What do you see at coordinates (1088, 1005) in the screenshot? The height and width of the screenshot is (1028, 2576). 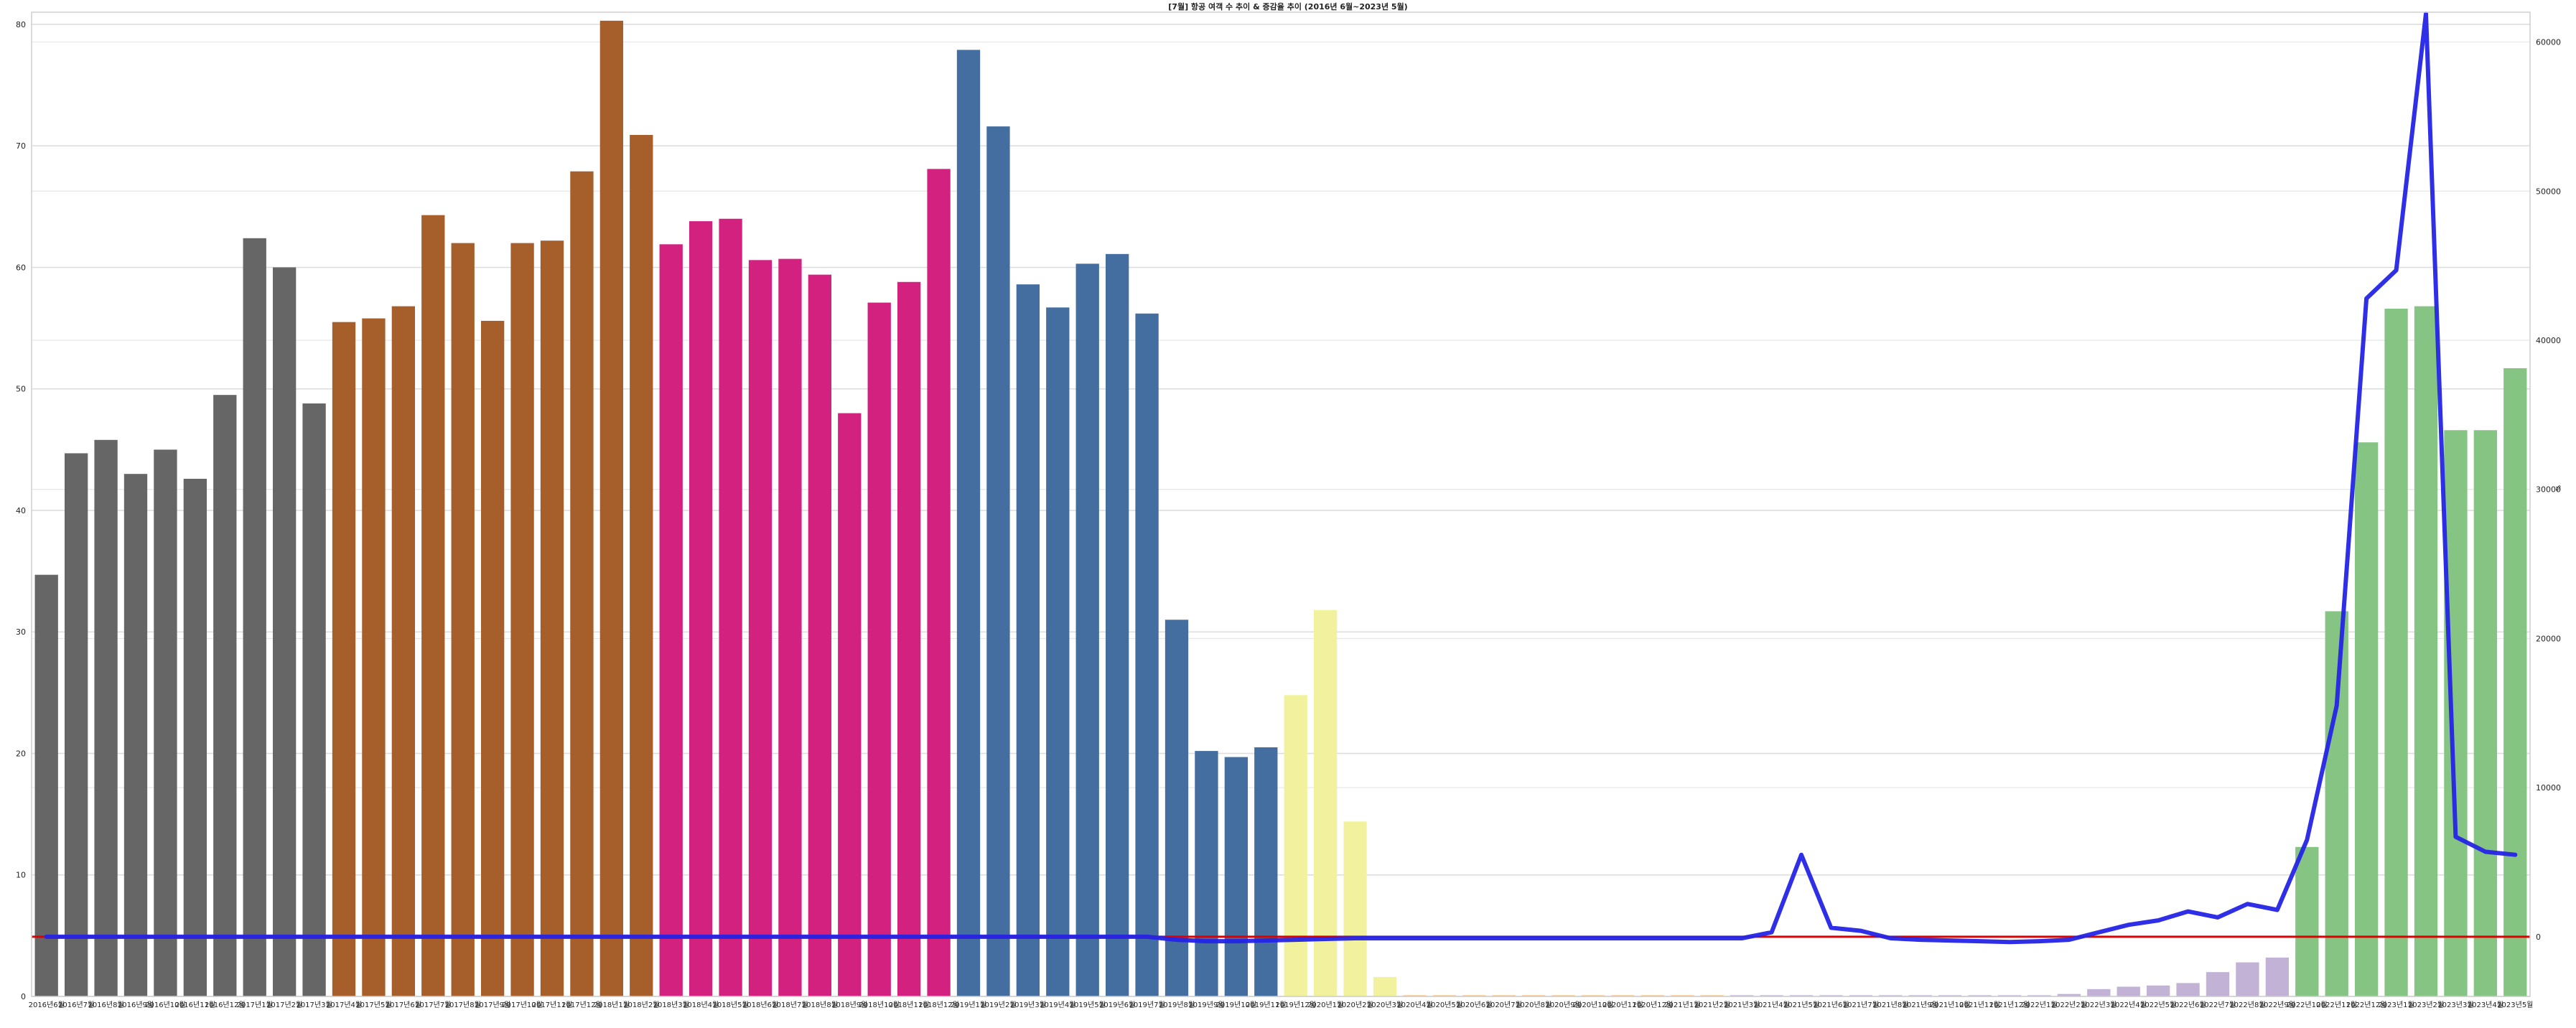 I see `x-tick-label: 2019년5월` at bounding box center [1088, 1005].